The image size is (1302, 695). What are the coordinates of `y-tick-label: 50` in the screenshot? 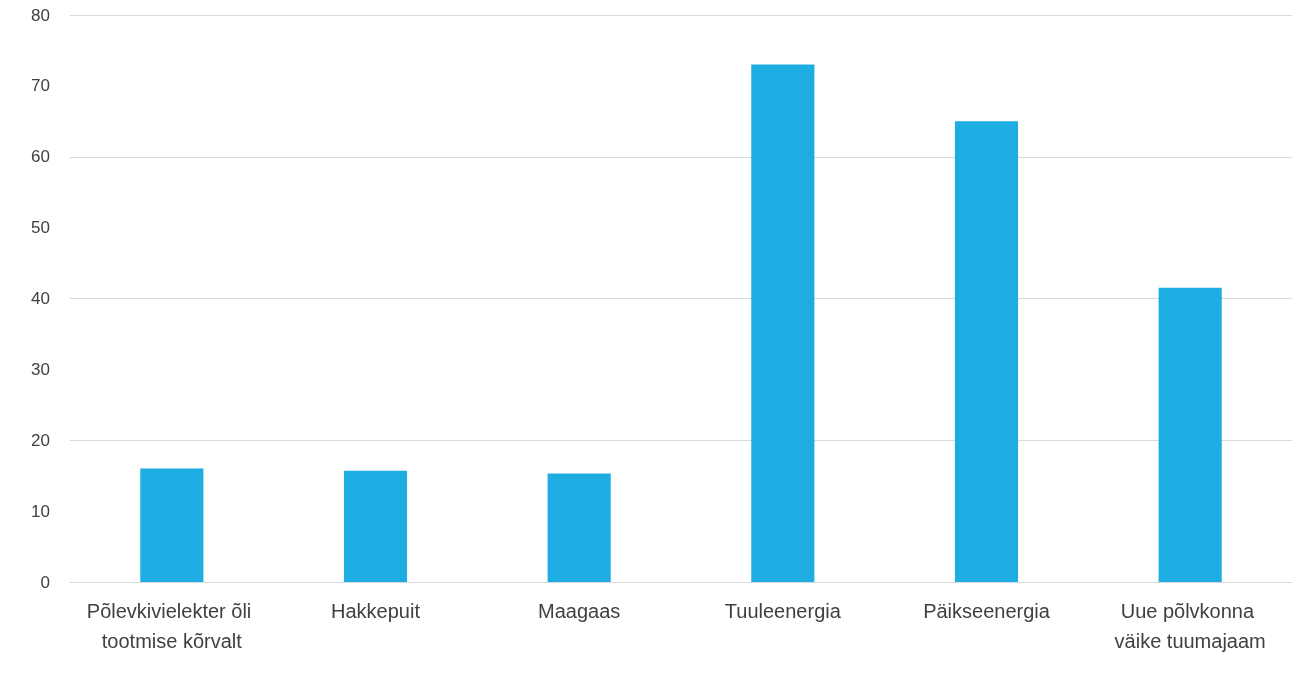 It's located at (40, 228).